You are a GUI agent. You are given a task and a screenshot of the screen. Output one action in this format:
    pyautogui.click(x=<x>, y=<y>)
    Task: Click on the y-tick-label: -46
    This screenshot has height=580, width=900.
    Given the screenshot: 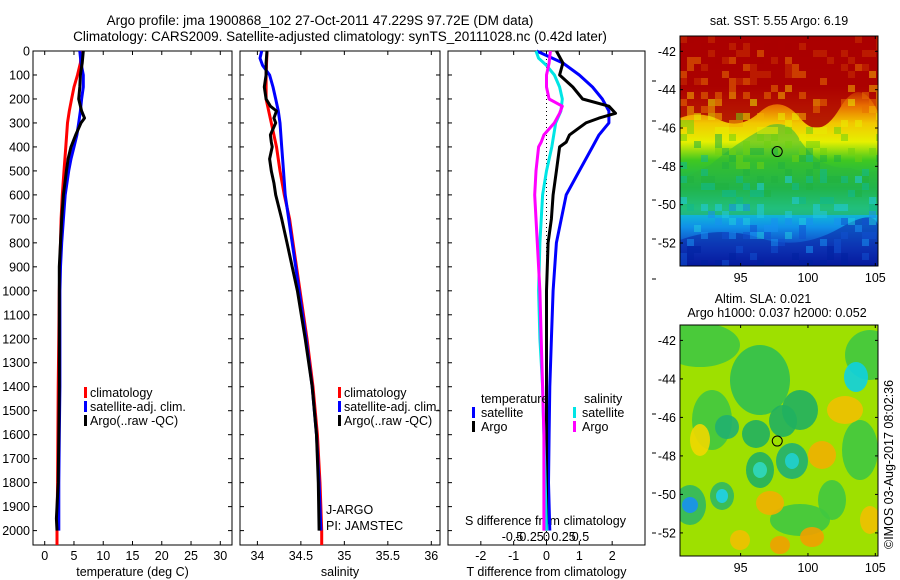 What is the action you would take?
    pyautogui.click(x=667, y=418)
    